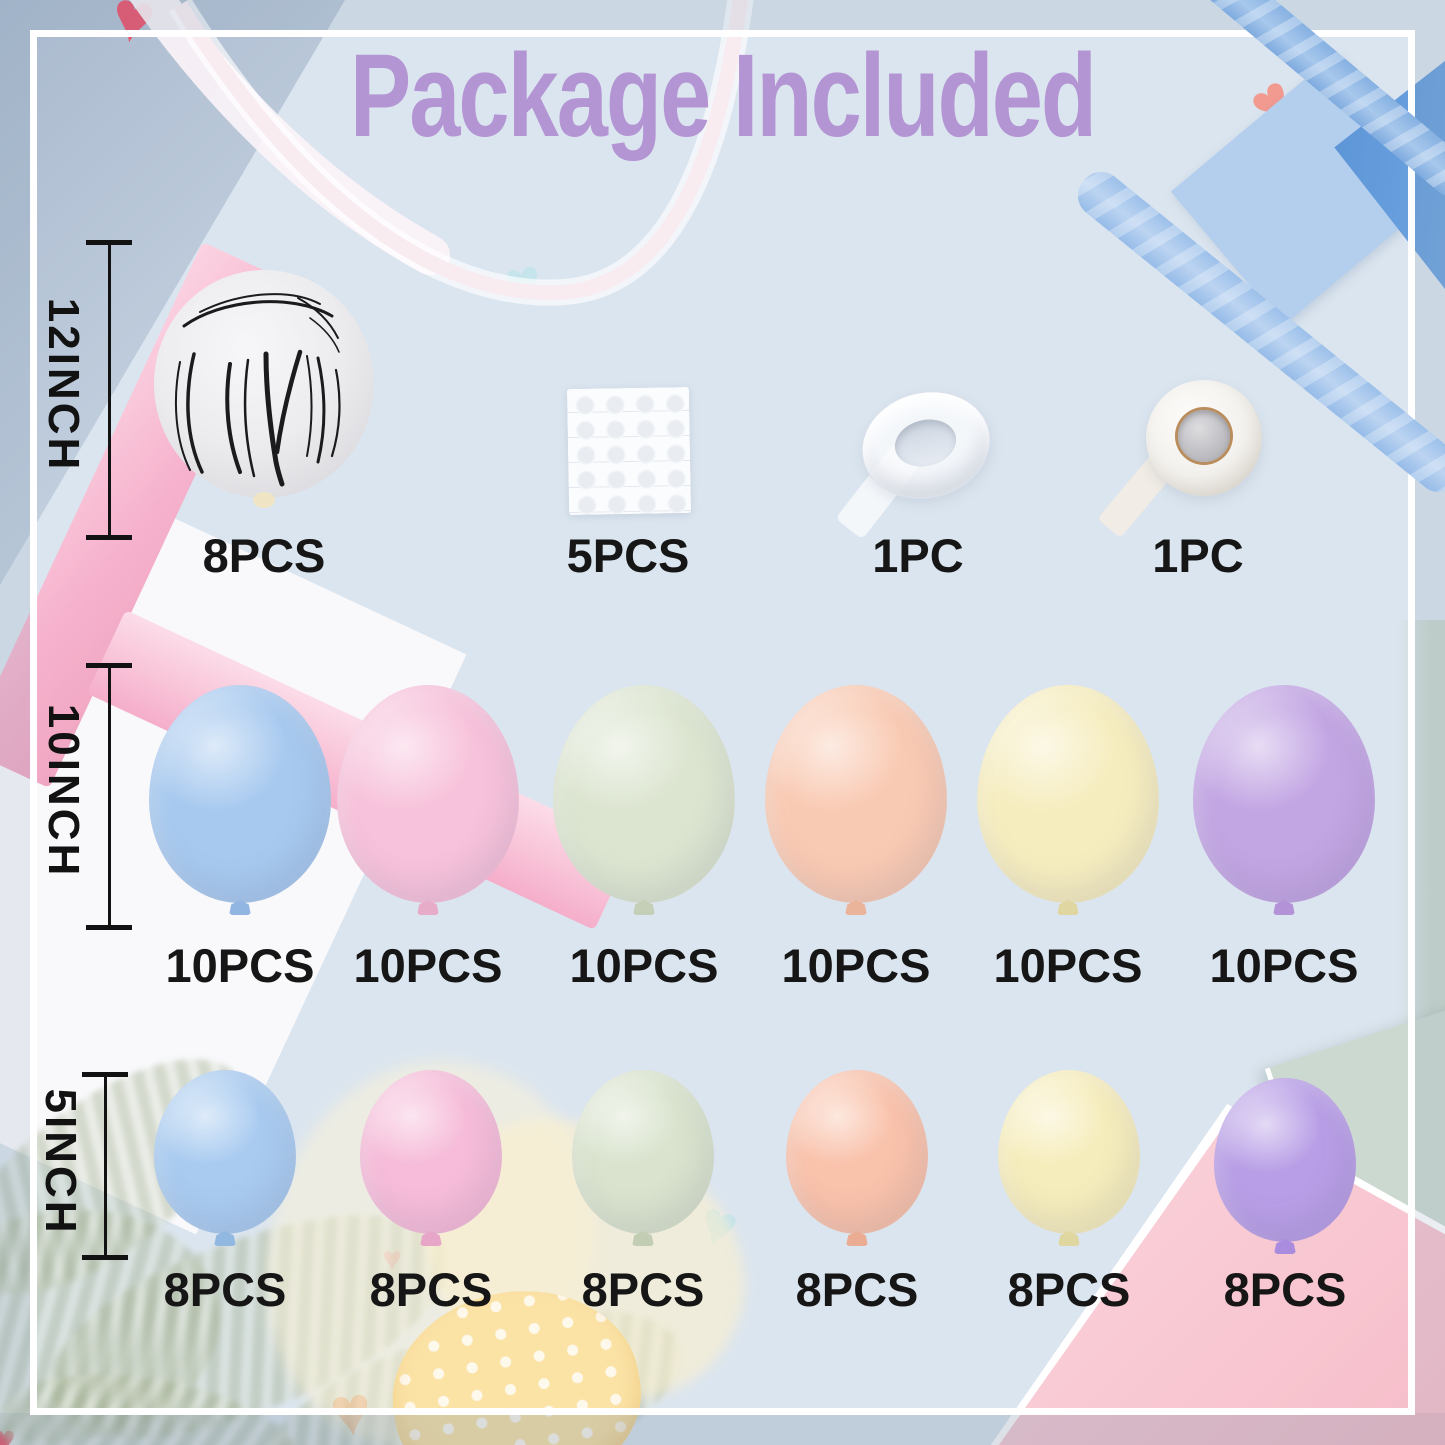 This screenshot has height=1445, width=1445. What do you see at coordinates (857, 1152) in the screenshot?
I see `balloon-5in-peach` at bounding box center [857, 1152].